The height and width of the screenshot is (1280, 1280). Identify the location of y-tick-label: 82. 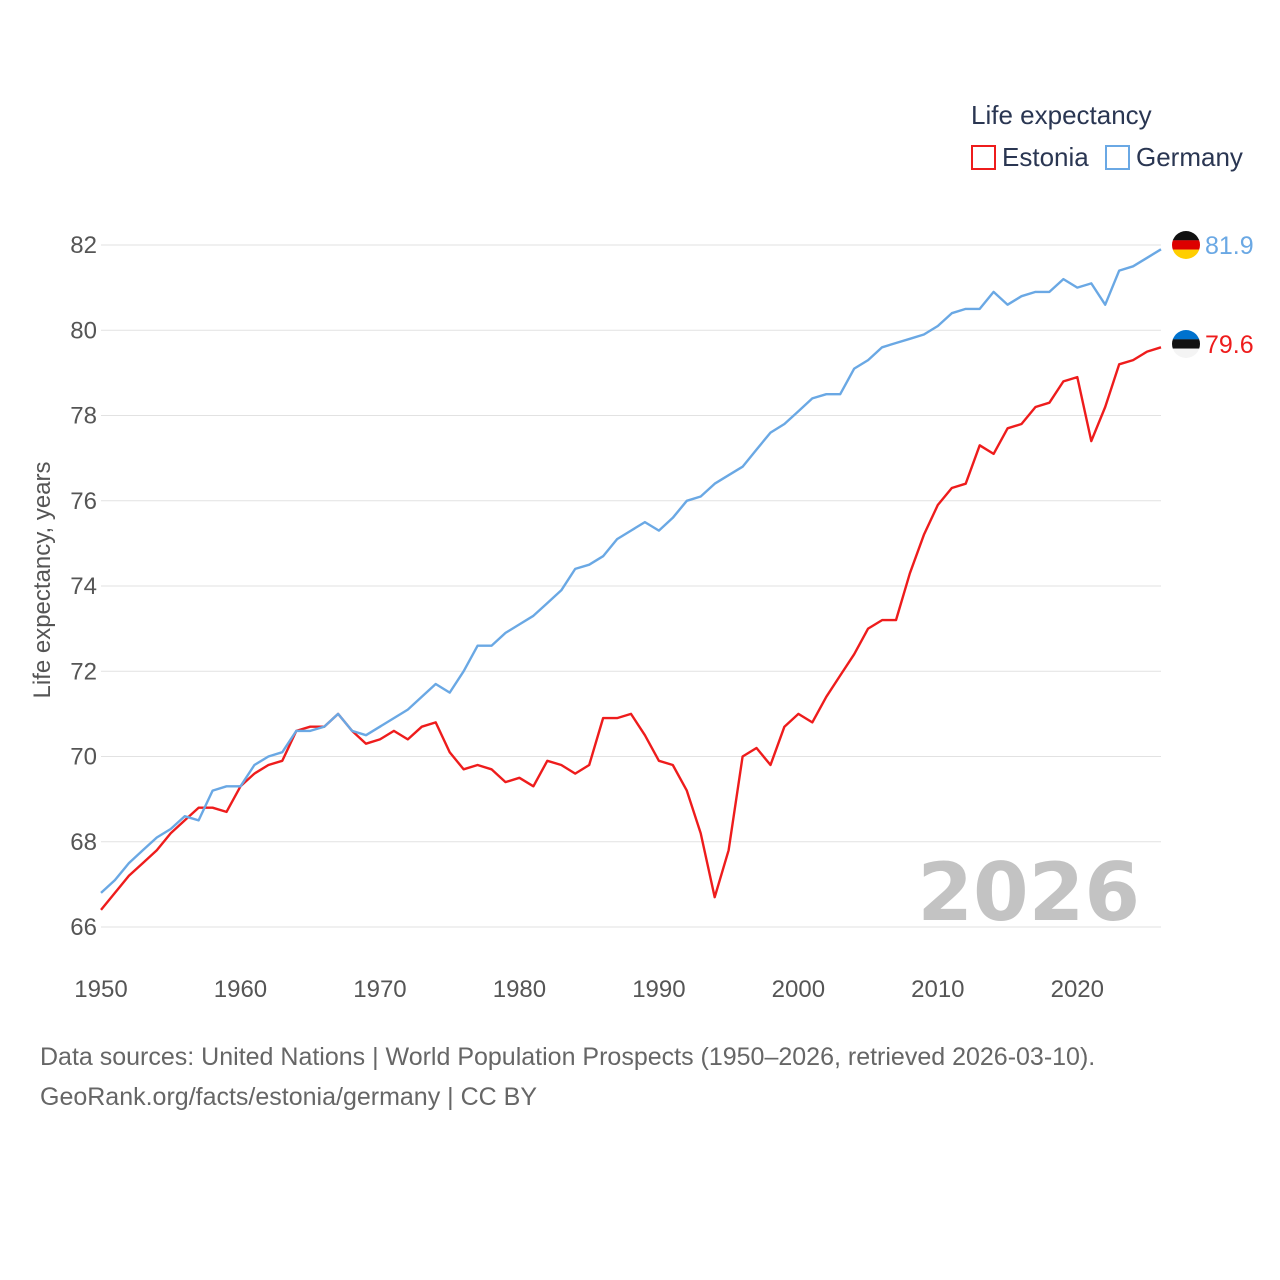
(83, 245).